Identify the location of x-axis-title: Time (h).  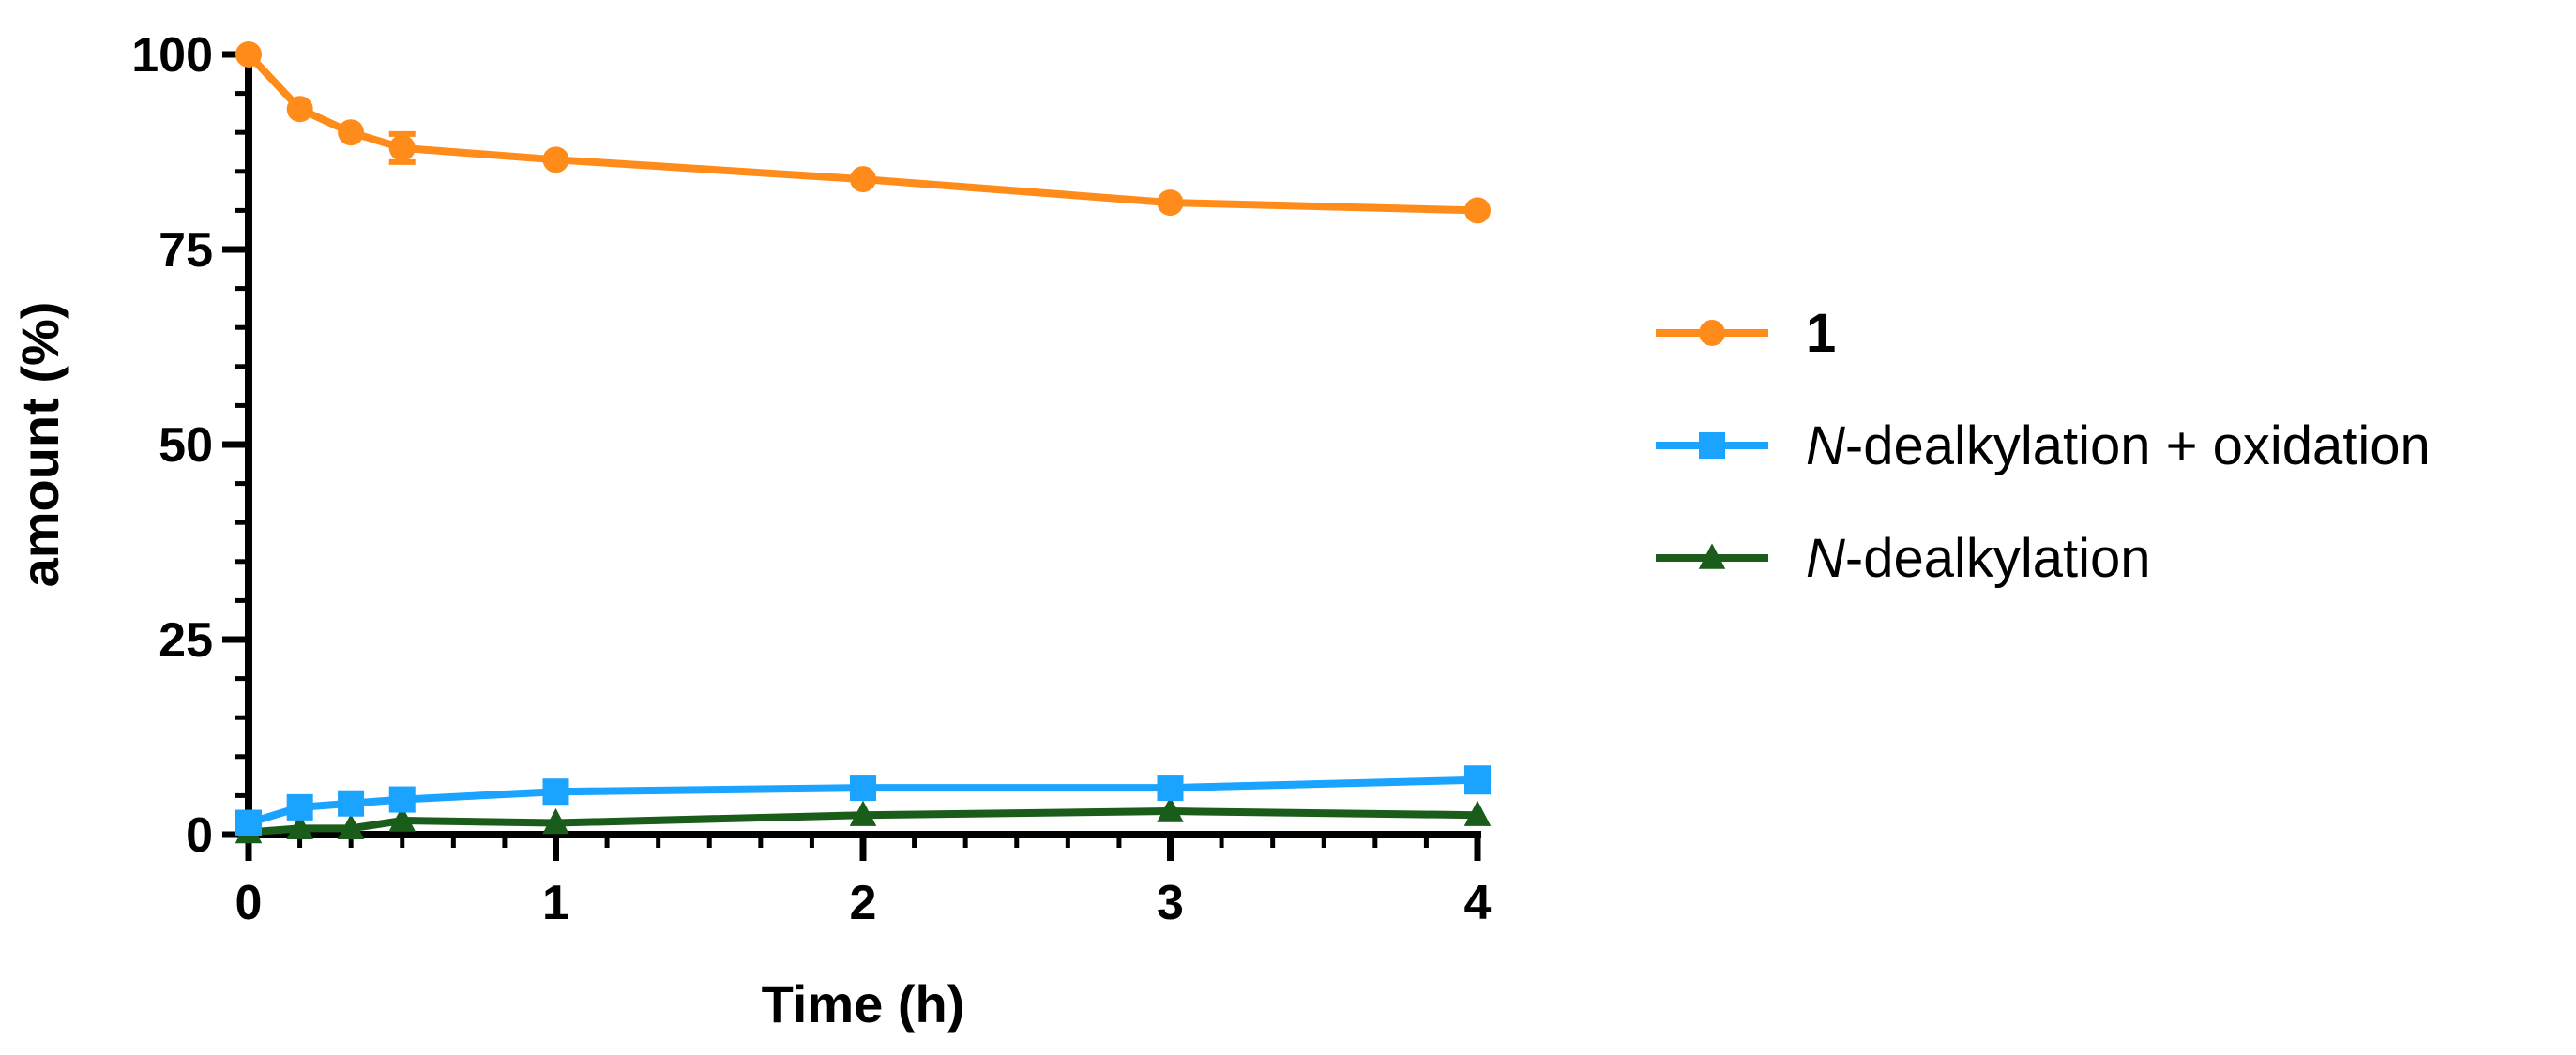
(863, 1003).